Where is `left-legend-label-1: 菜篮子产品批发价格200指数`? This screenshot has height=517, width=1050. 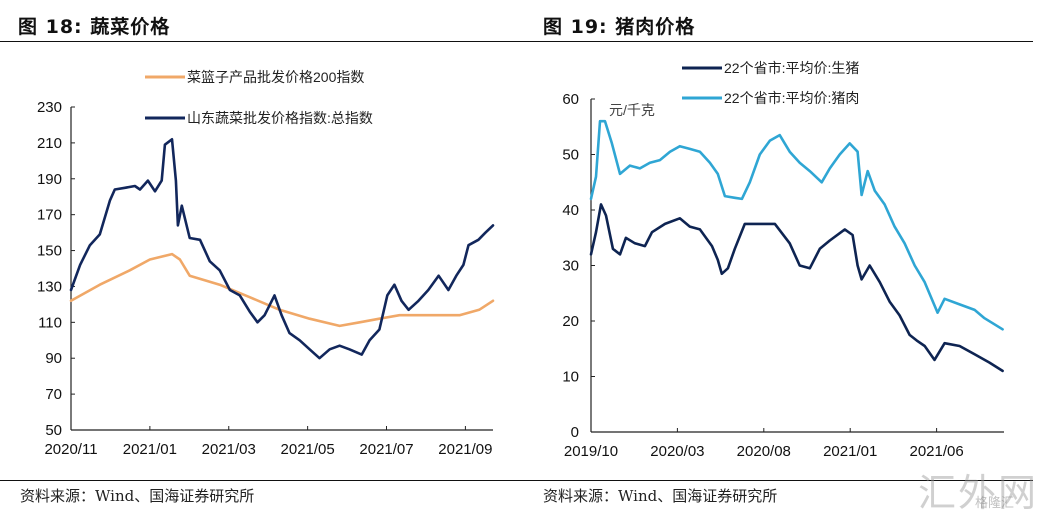 left-legend-label-1: 菜篮子产品批发价格200指数 is located at coordinates (275, 77).